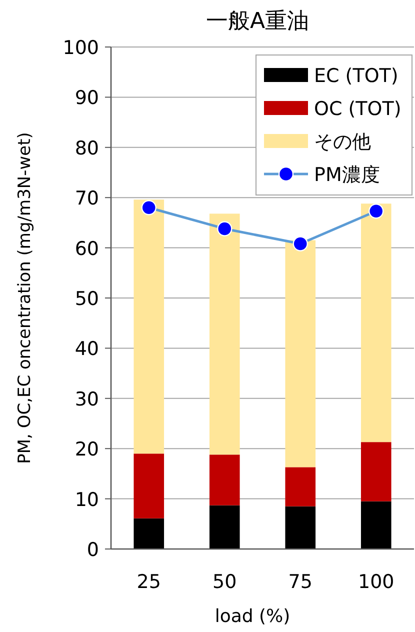 This screenshot has height=632, width=415. Describe the element at coordinates (86, 299) in the screenshot. I see `y-tick-label: 50` at that location.